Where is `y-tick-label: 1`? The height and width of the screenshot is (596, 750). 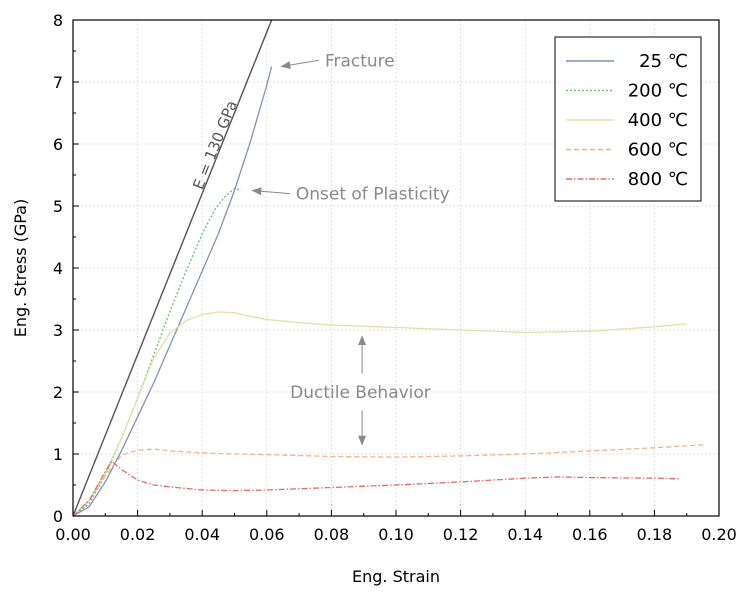 y-tick-label: 1 is located at coordinates (58, 454).